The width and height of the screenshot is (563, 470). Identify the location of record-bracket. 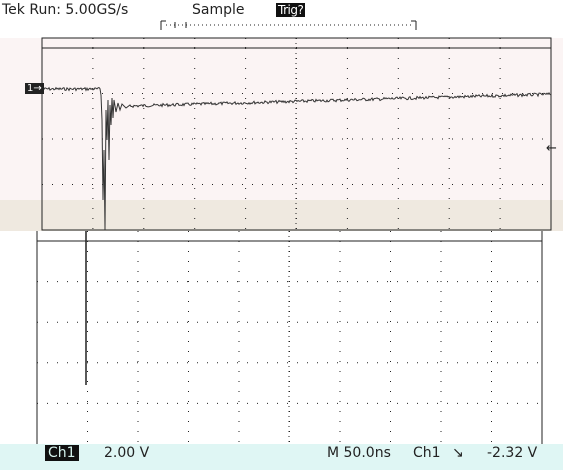
(288, 25).